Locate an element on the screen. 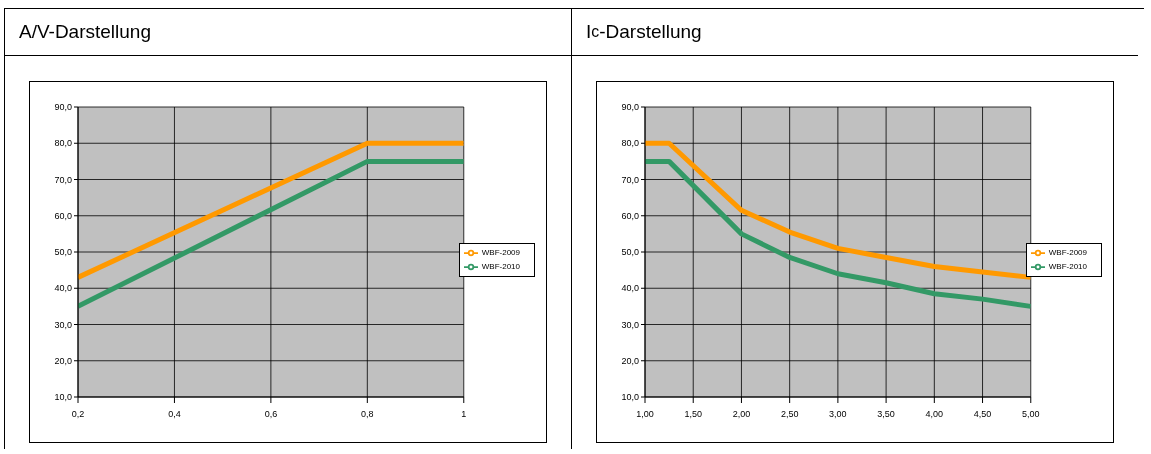 The image size is (1151, 454). x-tick-label: 1,00 is located at coordinates (645, 414).